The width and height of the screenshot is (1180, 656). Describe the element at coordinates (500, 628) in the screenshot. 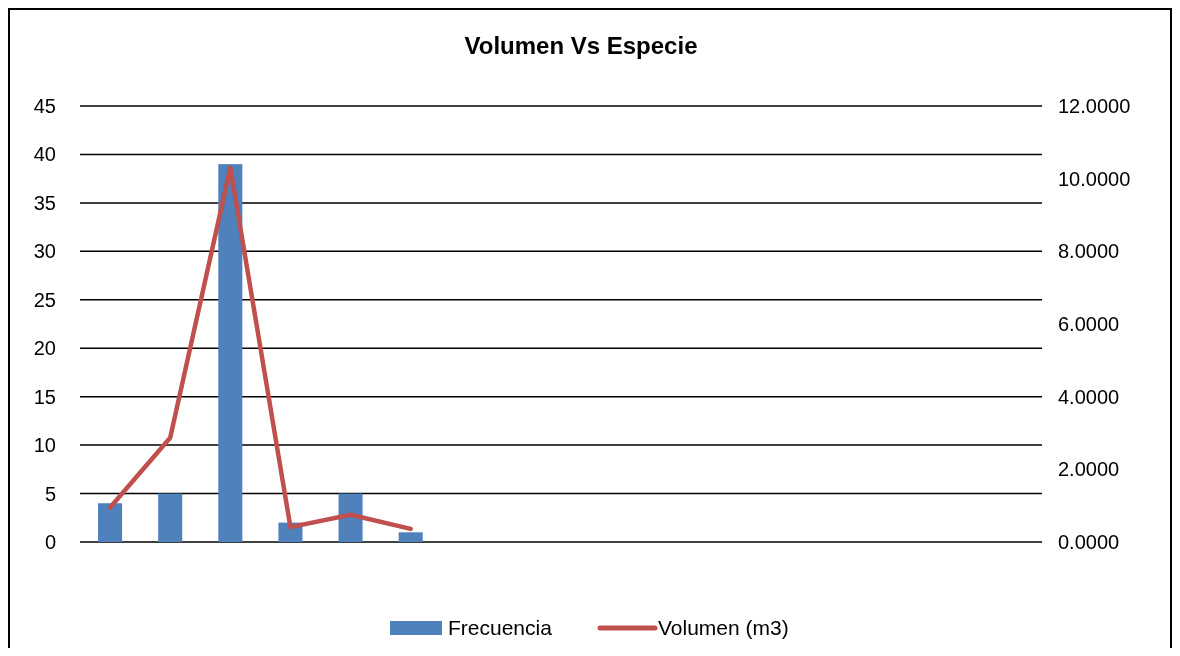

I see `legend-label: Frecuencia` at that location.